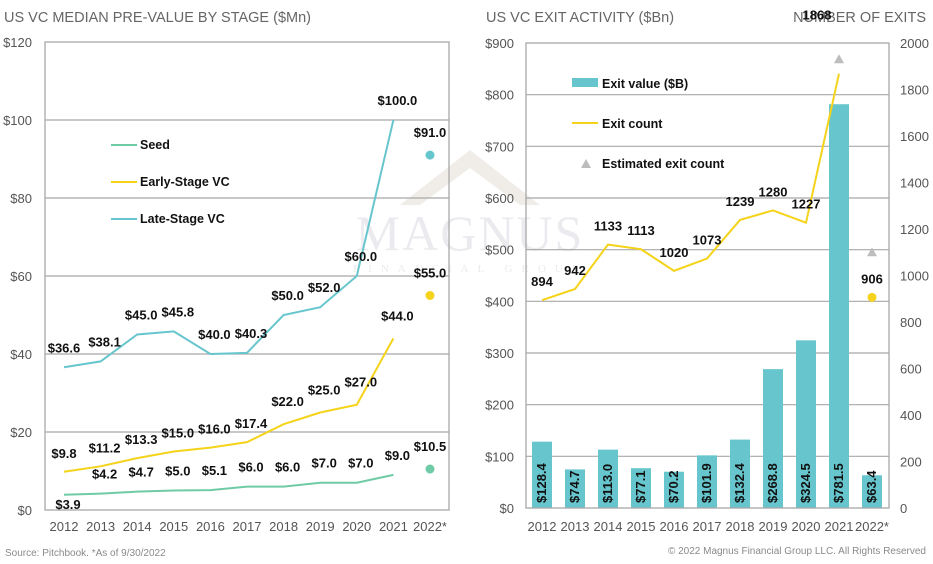 The image size is (933, 564). Describe the element at coordinates (250, 467) in the screenshot. I see `data-label: $6.0` at that location.